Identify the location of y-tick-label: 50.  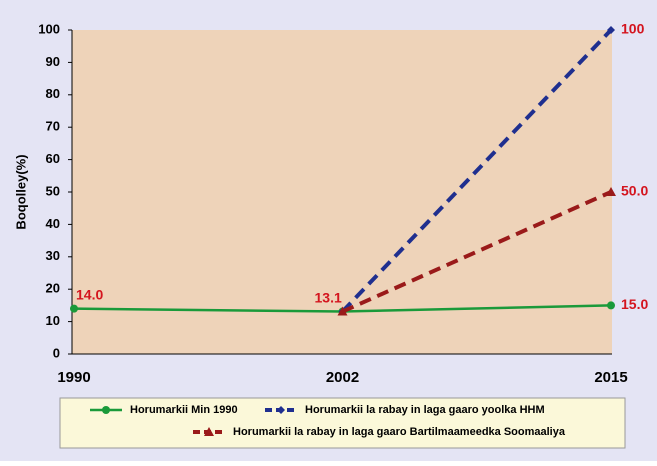
(53, 190).